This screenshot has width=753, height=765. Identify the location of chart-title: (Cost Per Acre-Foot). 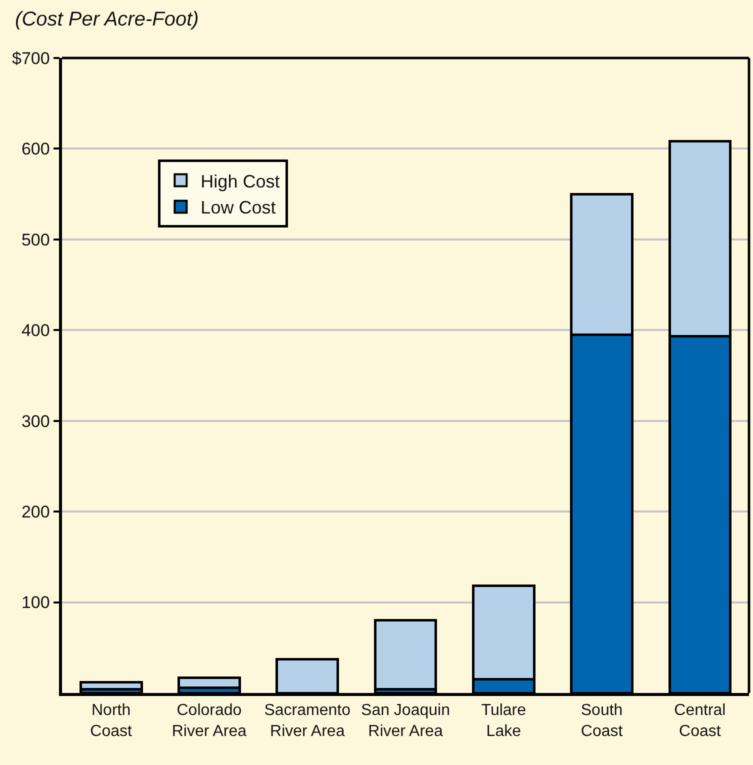
(107, 19).